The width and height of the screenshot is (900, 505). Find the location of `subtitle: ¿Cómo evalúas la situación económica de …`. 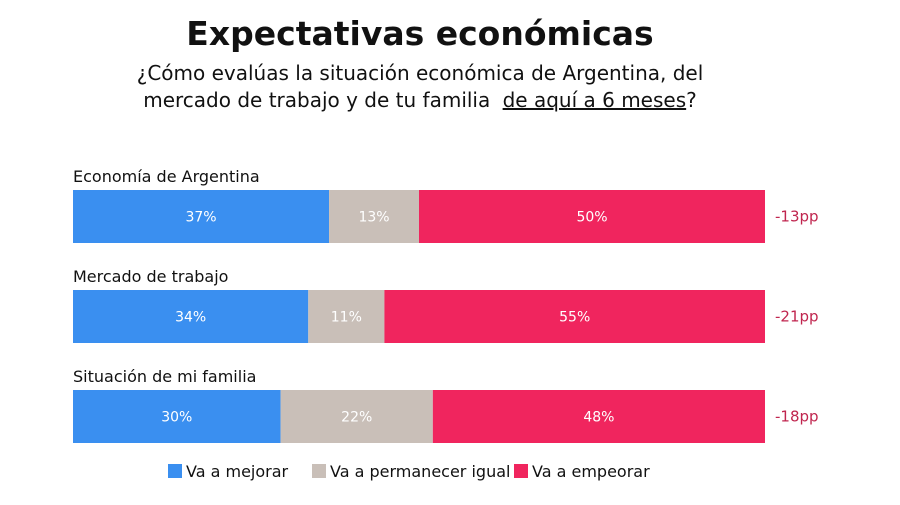

subtitle: ¿Cómo evalúas la situación económica de … is located at coordinates (420, 73).